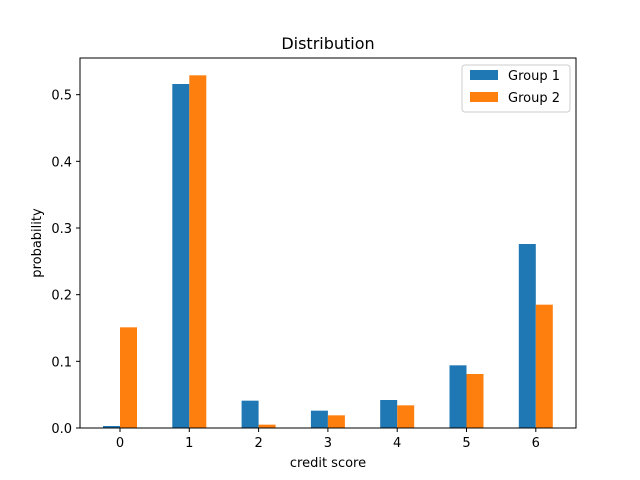  I want to click on x-tick-label: 1, so click(189, 443).